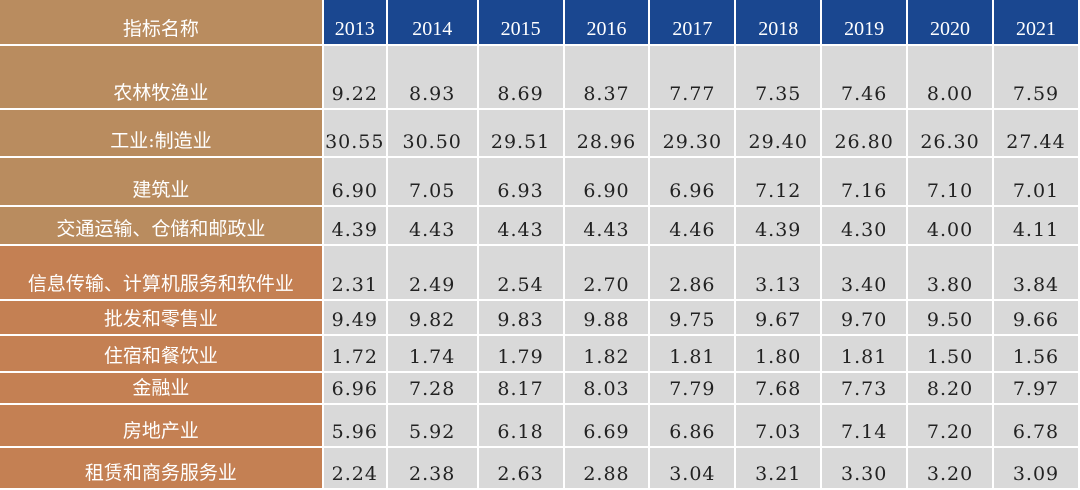  I want to click on table-cell: 8.69, so click(520, 77).